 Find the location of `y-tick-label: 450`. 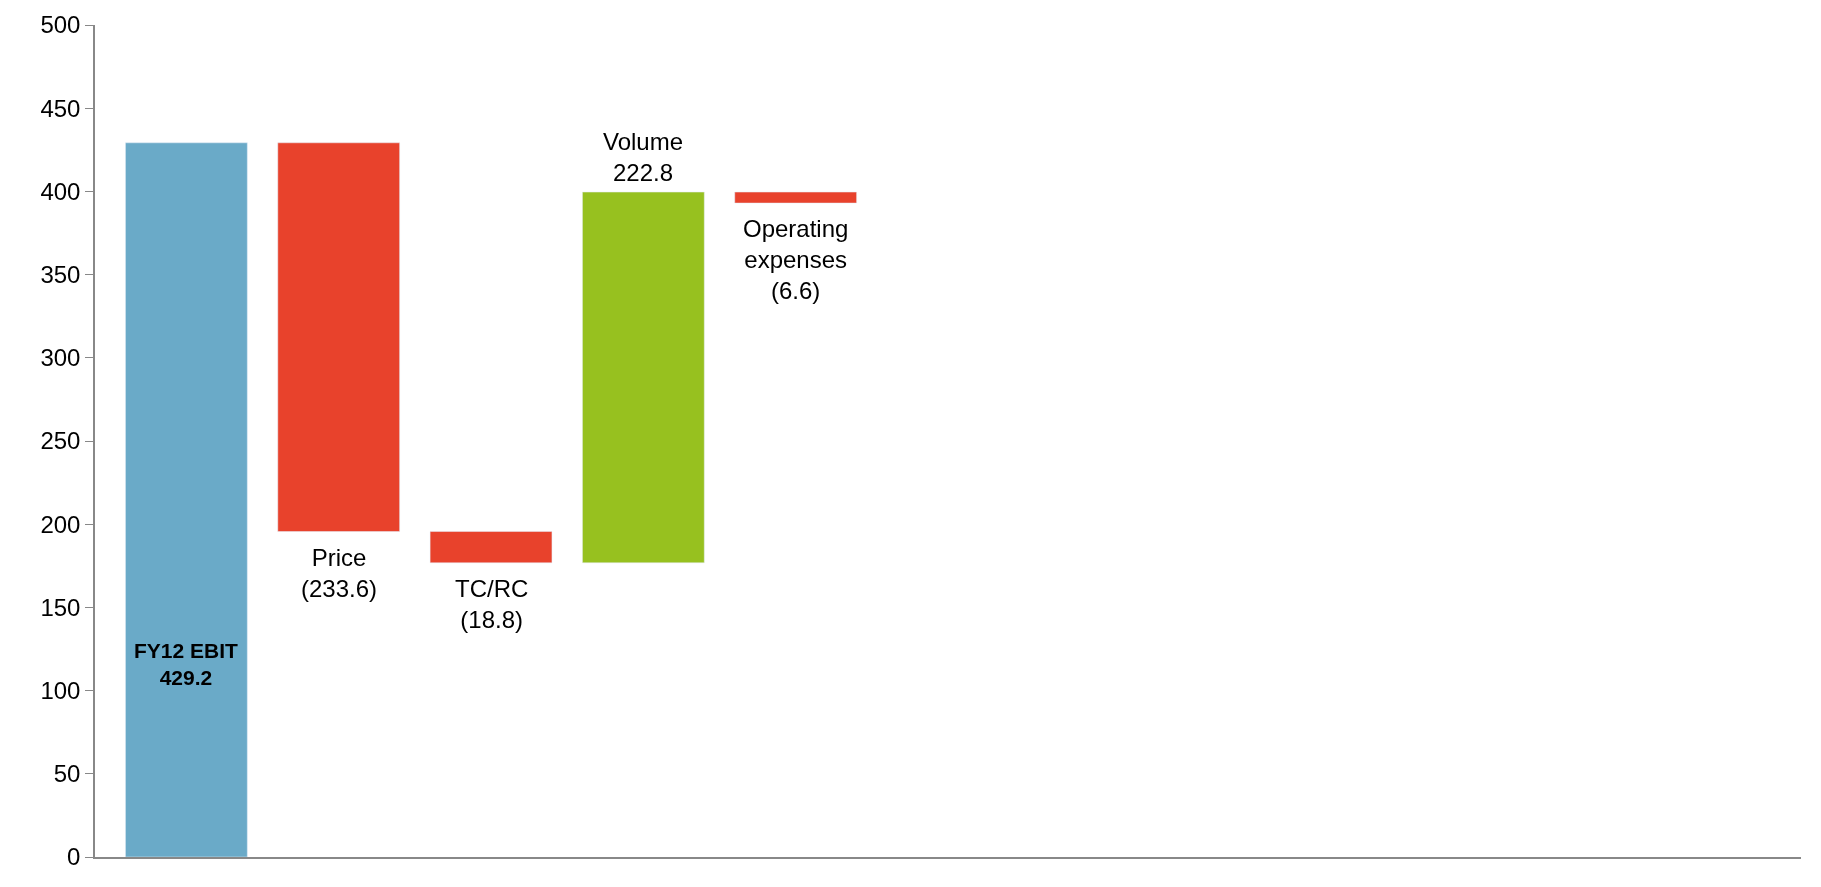

y-tick-label: 450 is located at coordinates (60, 108).